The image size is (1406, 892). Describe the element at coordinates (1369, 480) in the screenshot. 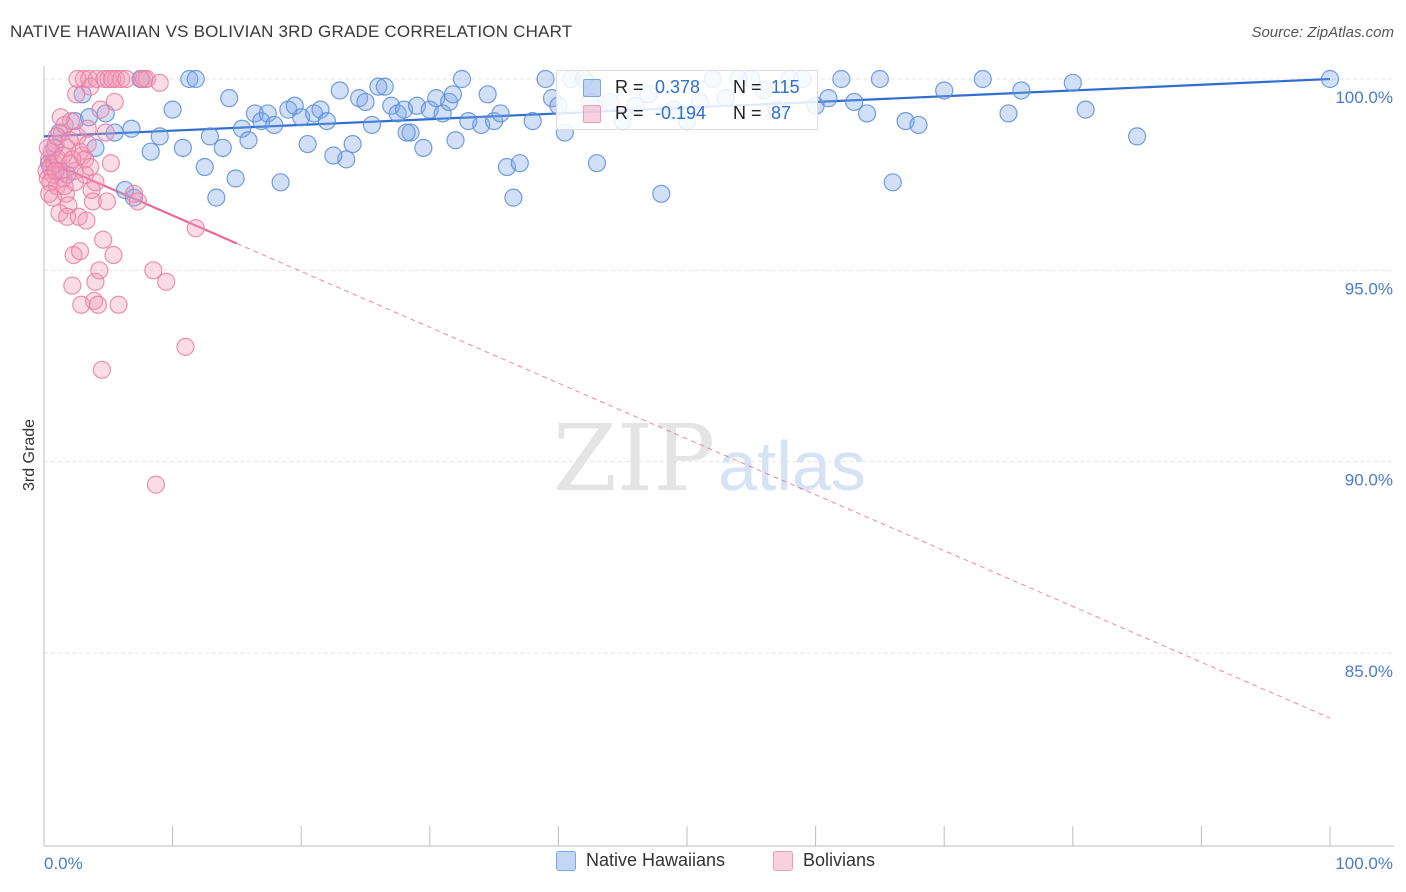

I see `y-tick-label: 90.0%` at that location.